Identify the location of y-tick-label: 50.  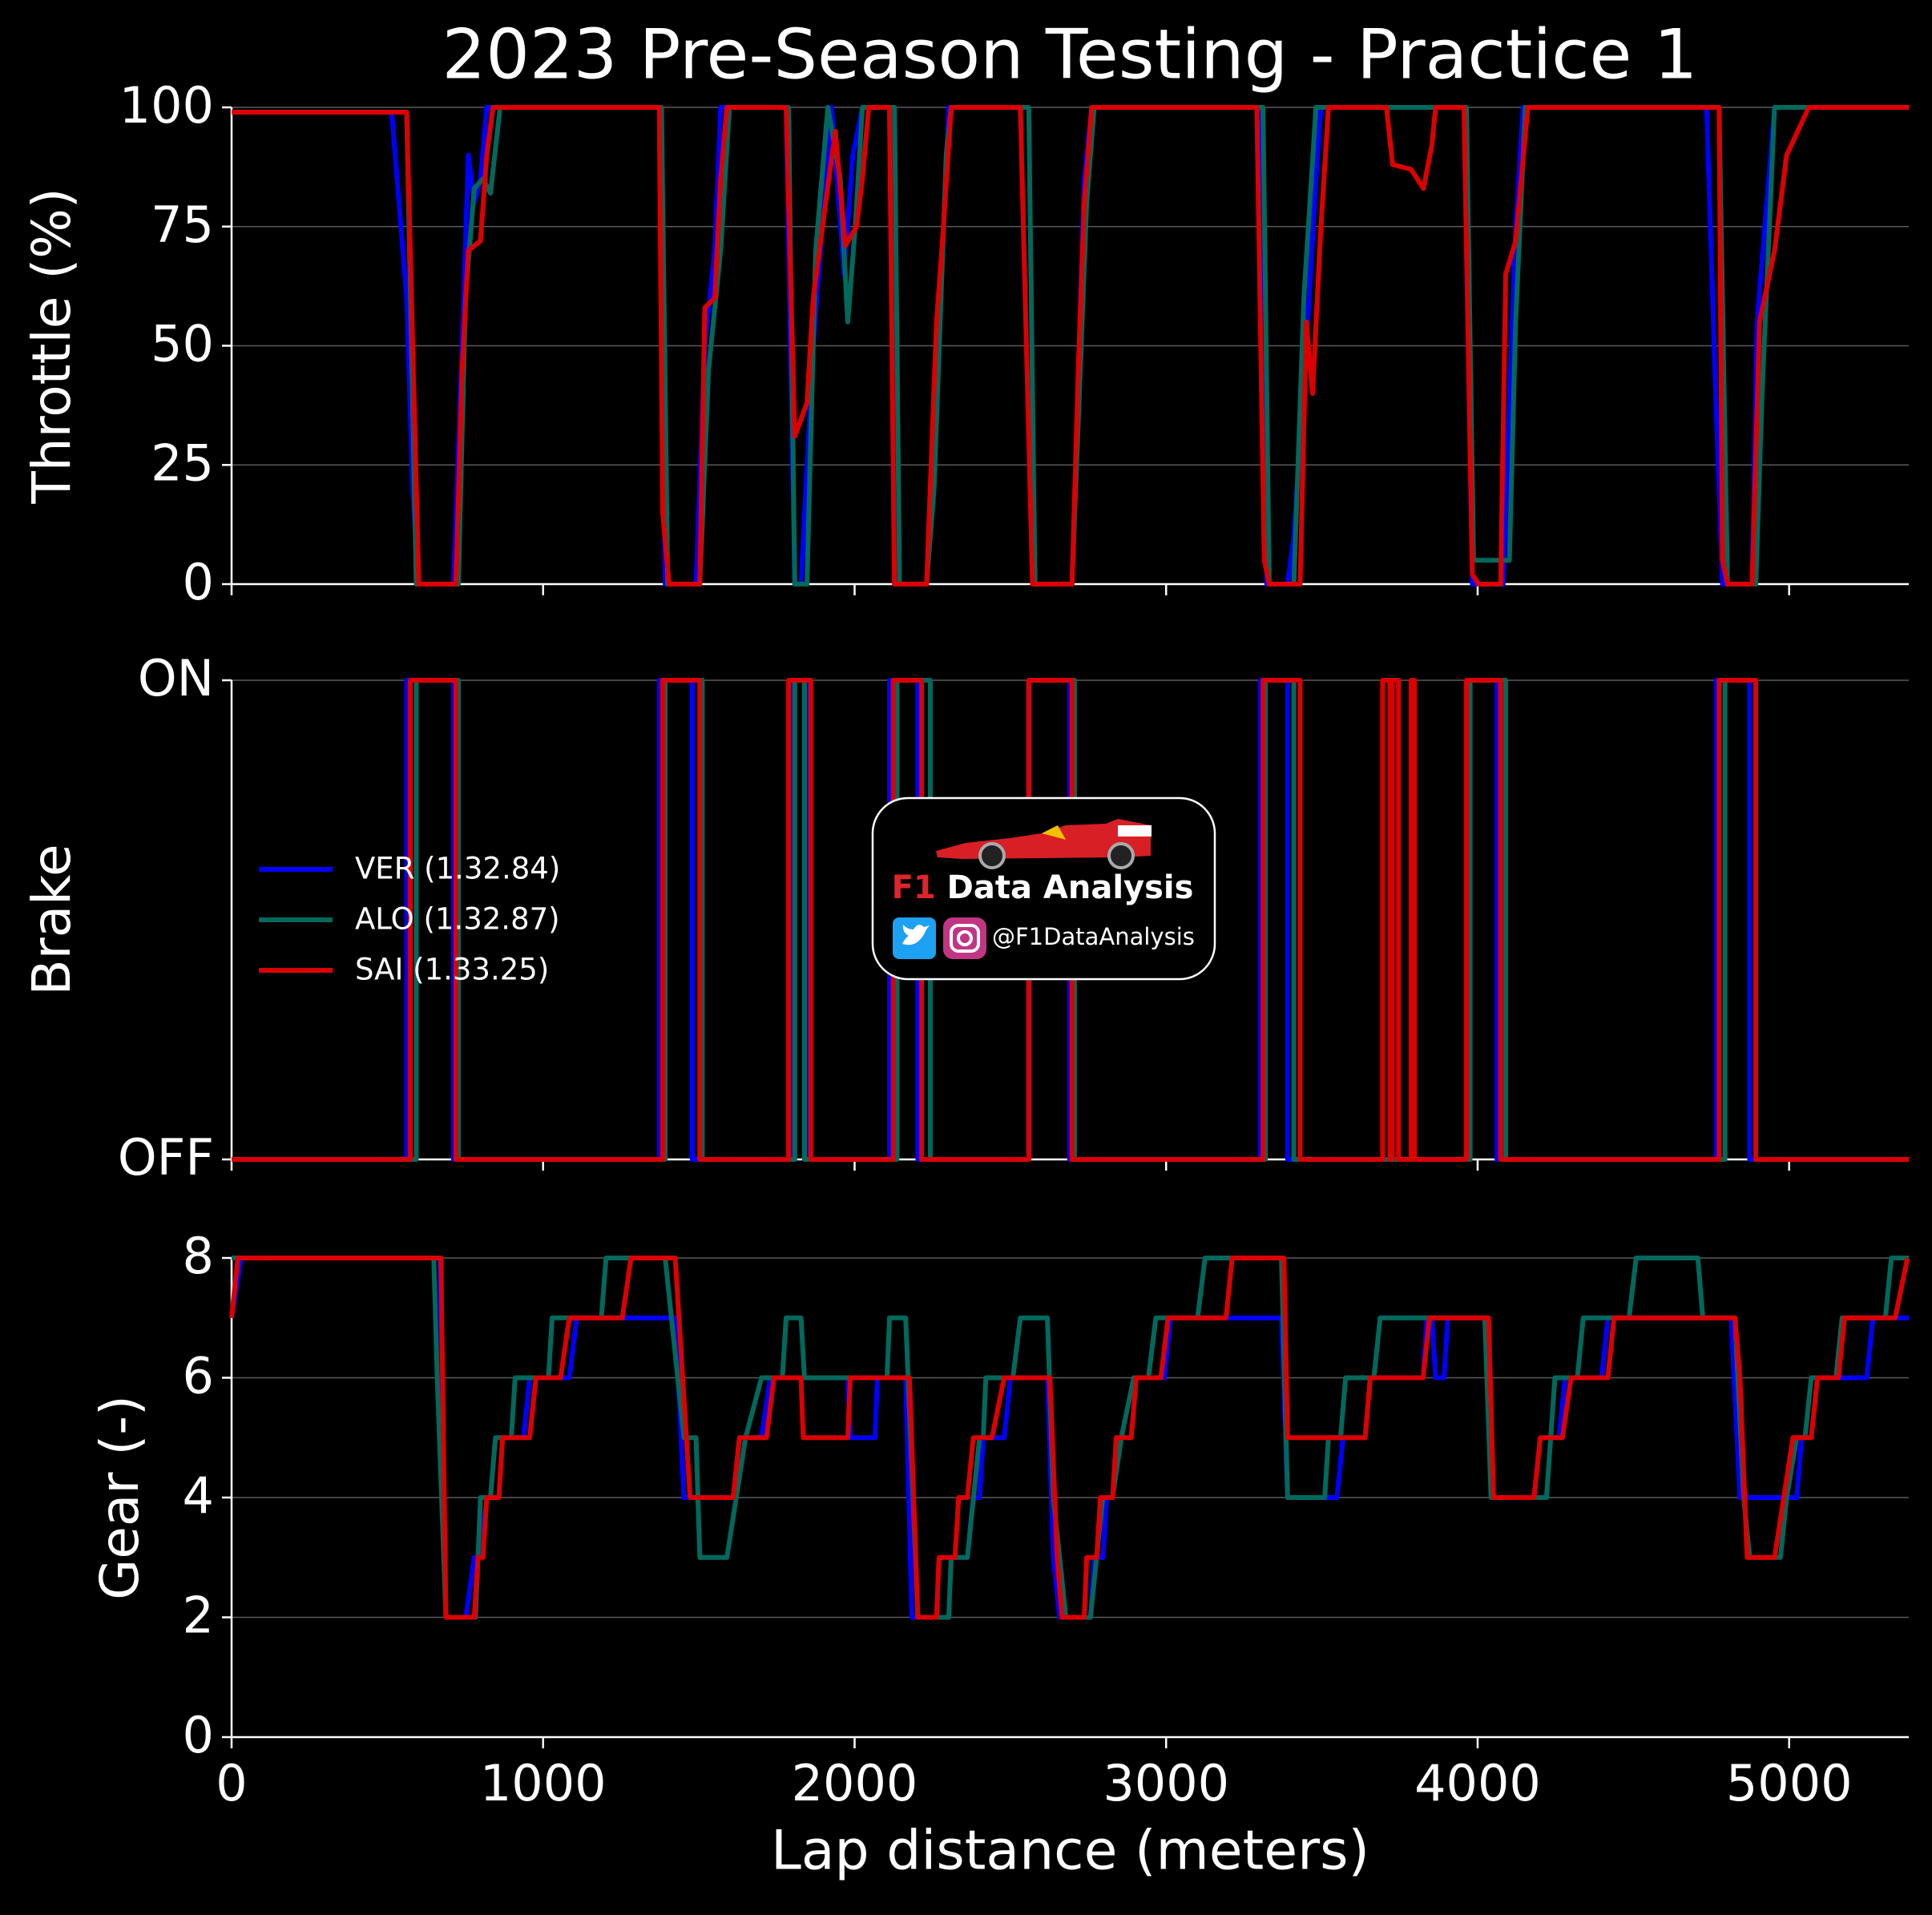
(182, 344).